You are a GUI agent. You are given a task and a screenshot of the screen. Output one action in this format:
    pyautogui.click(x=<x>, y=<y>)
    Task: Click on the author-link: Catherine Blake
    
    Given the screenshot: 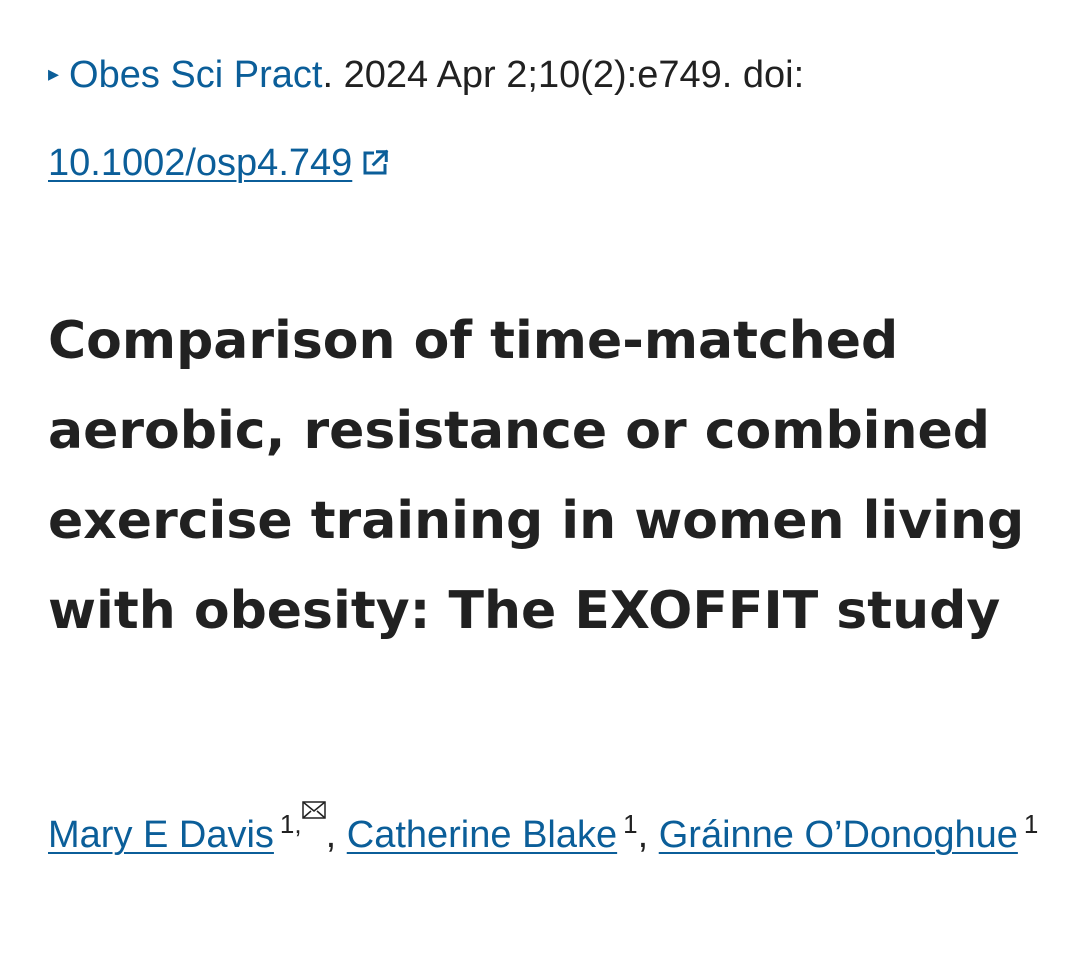 What is the action you would take?
    pyautogui.click(x=482, y=835)
    